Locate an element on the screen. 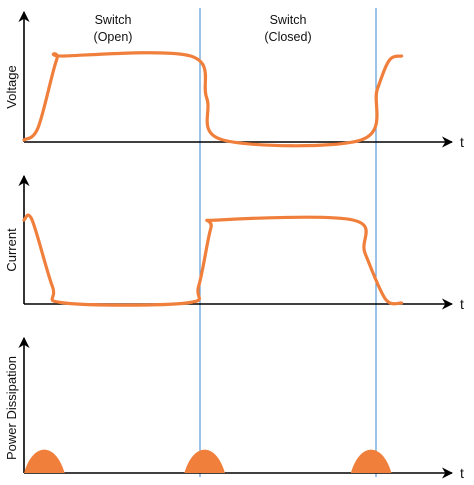  voltage-t-label: t is located at coordinates (462, 142).